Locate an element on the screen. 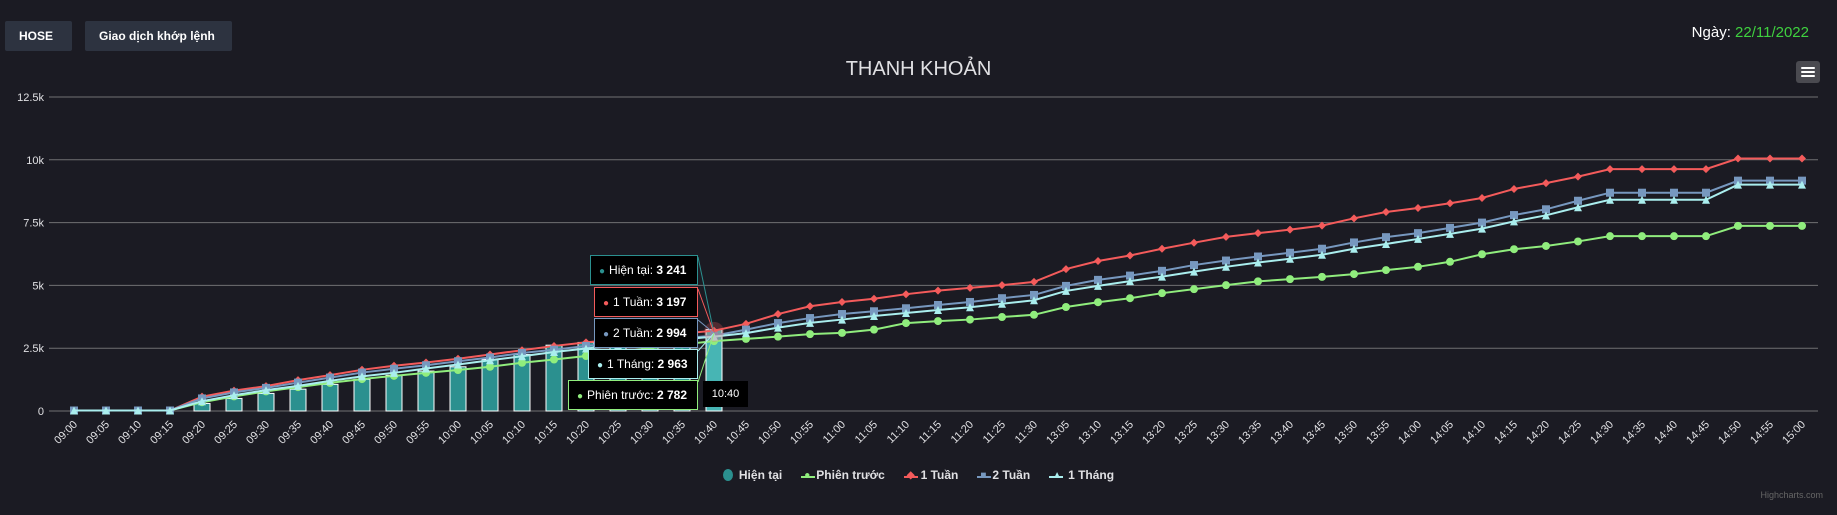 The width and height of the screenshot is (1837, 515). legend-item-1-tuần: ◆ 1 Tuần is located at coordinates (930, 475).